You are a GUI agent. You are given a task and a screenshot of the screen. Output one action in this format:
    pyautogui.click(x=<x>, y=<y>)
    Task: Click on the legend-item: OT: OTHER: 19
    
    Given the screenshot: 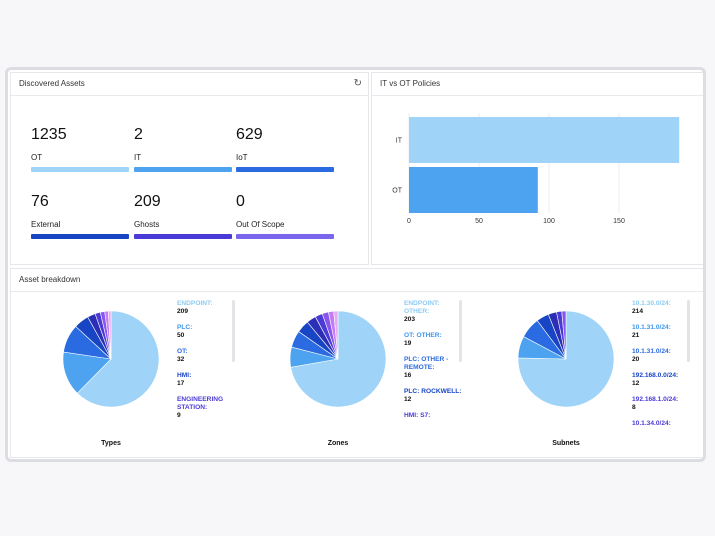 What is the action you would take?
    pyautogui.click(x=433, y=340)
    